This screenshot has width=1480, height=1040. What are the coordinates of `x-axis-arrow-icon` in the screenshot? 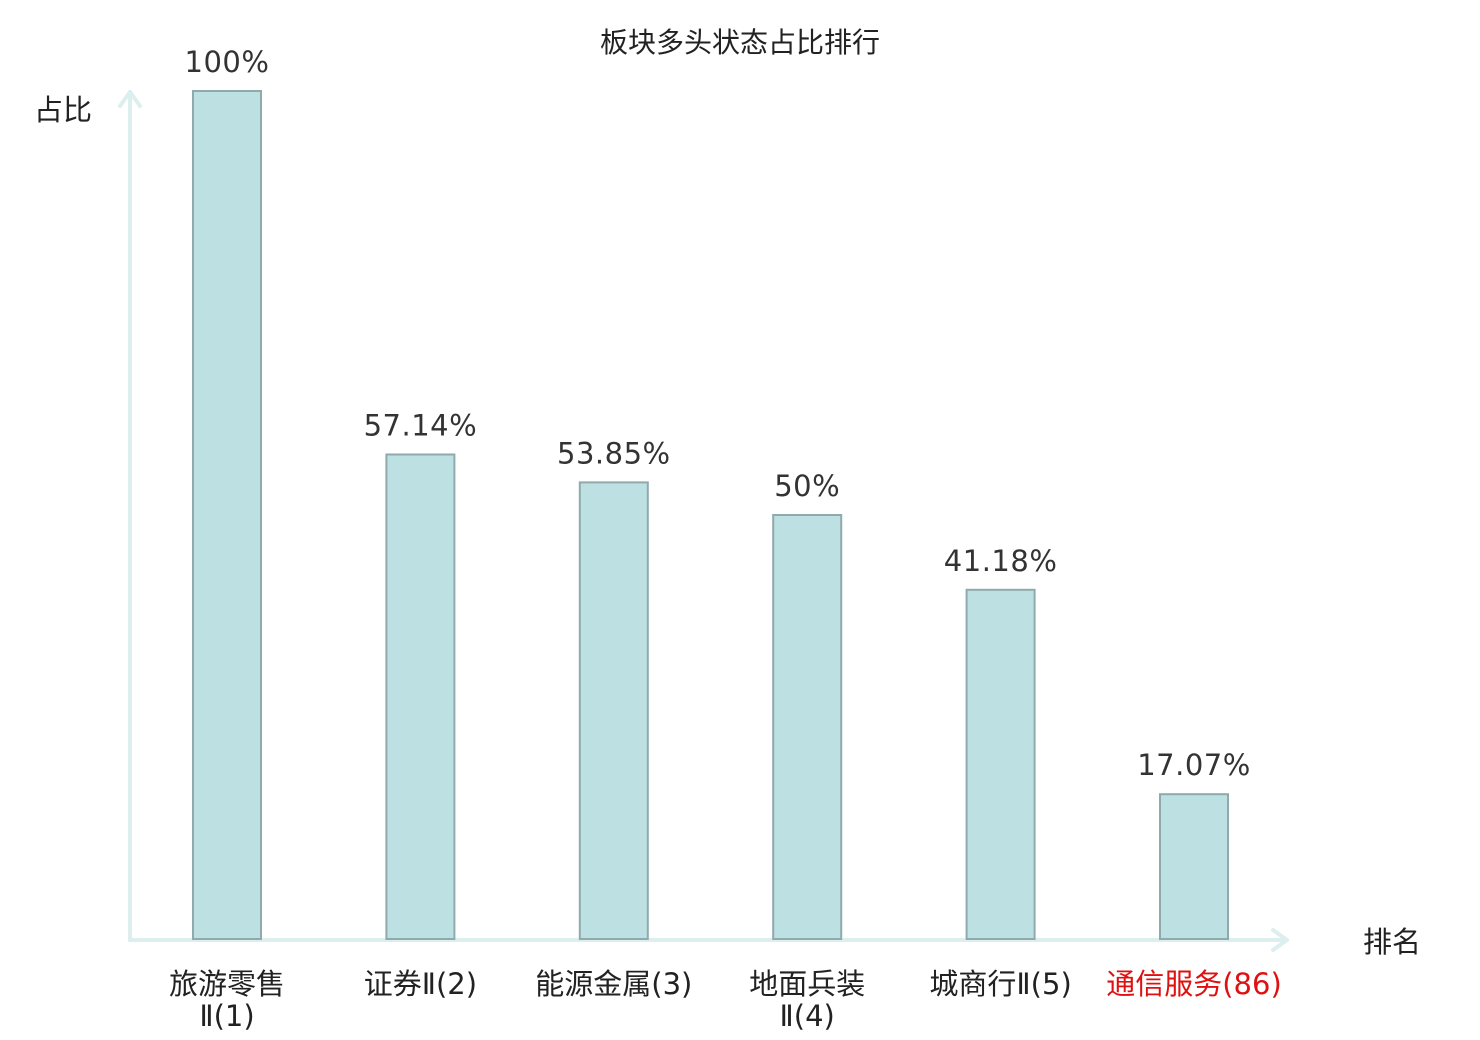 It's located at (1280, 940).